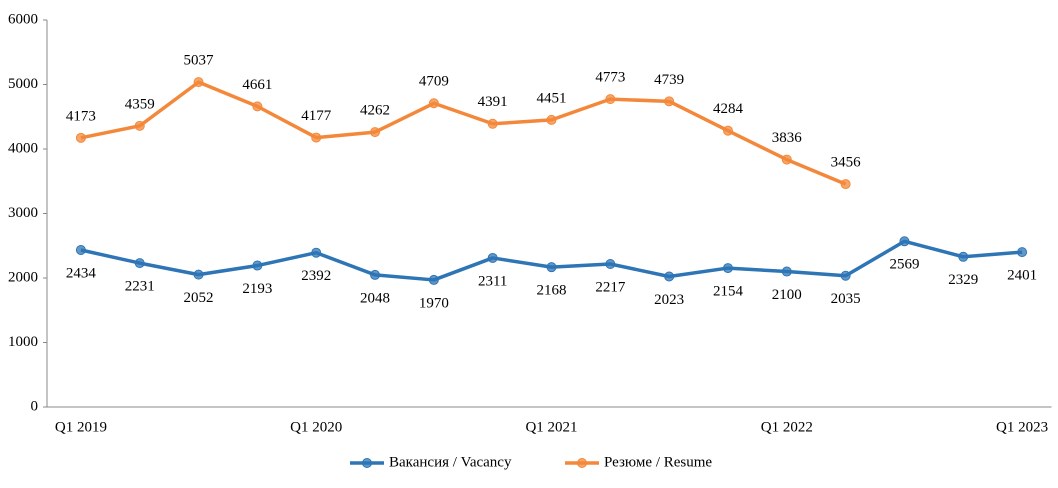 This screenshot has height=488, width=1058. What do you see at coordinates (375, 111) in the screenshot?
I see `data-label: 4262` at bounding box center [375, 111].